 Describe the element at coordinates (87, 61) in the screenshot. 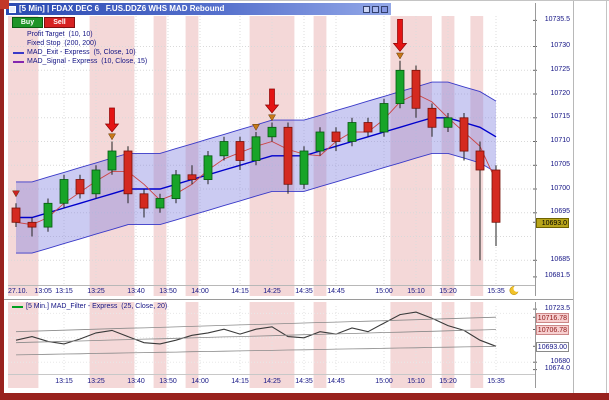

I see `legend-label: MAD_Signal - Express (10, Close, 15)` at that location.